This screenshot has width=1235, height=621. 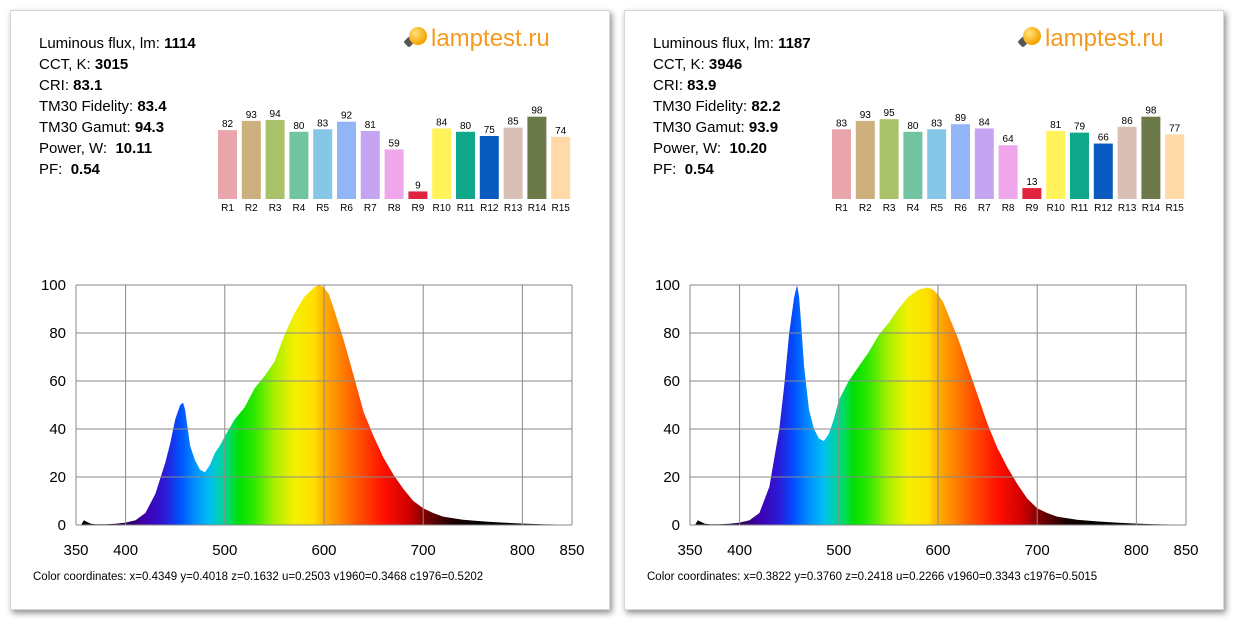 I want to click on cri-category-label: R1, so click(x=841, y=208).